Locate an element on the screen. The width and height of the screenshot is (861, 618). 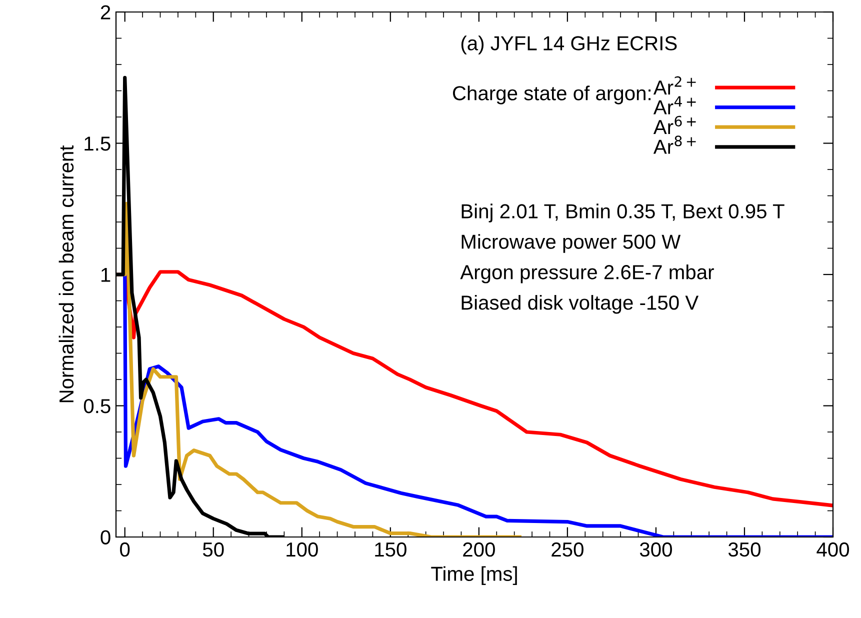
x-tick-label: 350 is located at coordinates (744, 549).